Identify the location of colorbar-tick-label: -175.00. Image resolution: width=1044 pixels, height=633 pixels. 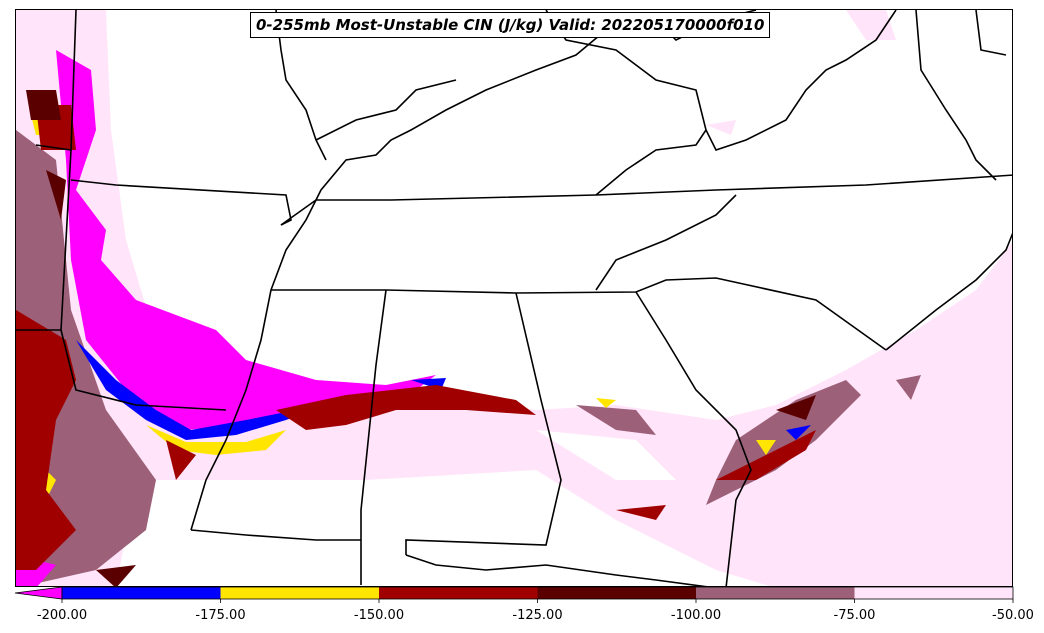
(220, 615).